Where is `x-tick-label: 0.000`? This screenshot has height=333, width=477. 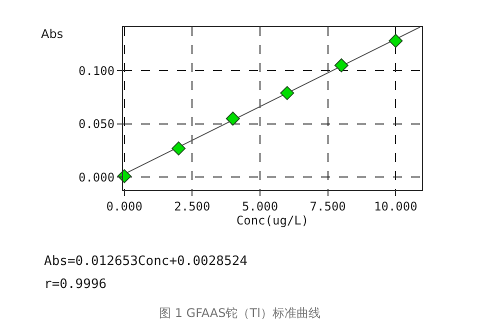
x-tick-label: 0.000 is located at coordinates (124, 206).